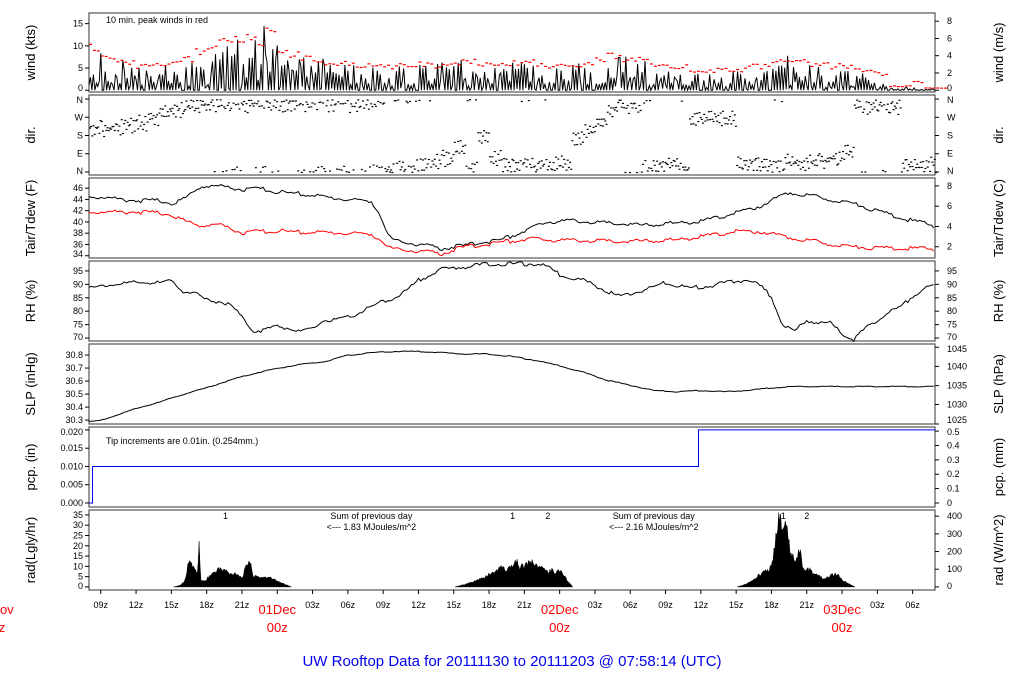 The height and width of the screenshot is (700, 1024). I want to click on x-day-label: 02Dec, so click(560, 609).